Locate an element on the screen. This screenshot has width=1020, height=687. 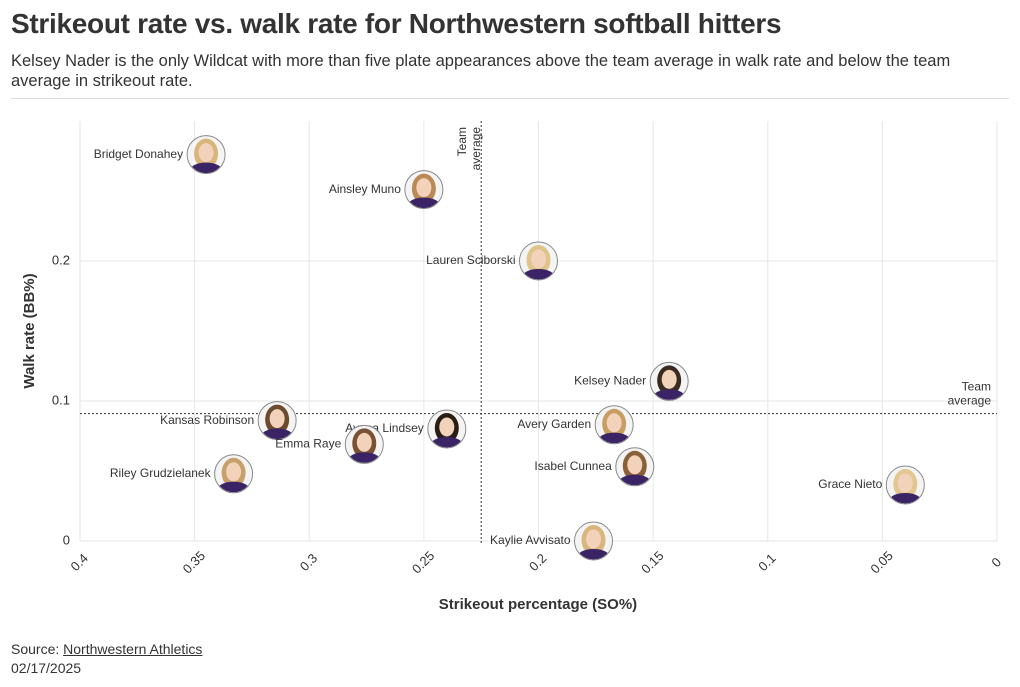
point-label: Avery Garden is located at coordinates (554, 424).